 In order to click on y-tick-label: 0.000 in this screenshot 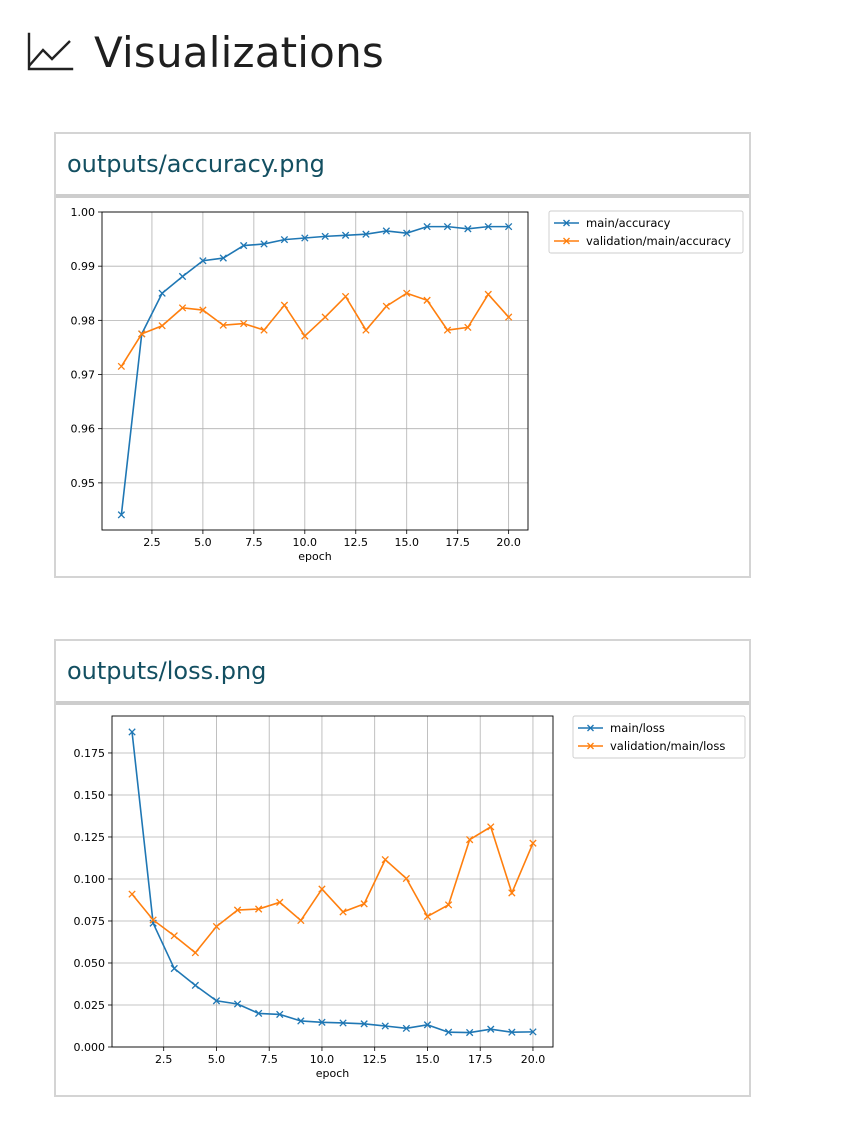, I will do `click(90, 1047)`.